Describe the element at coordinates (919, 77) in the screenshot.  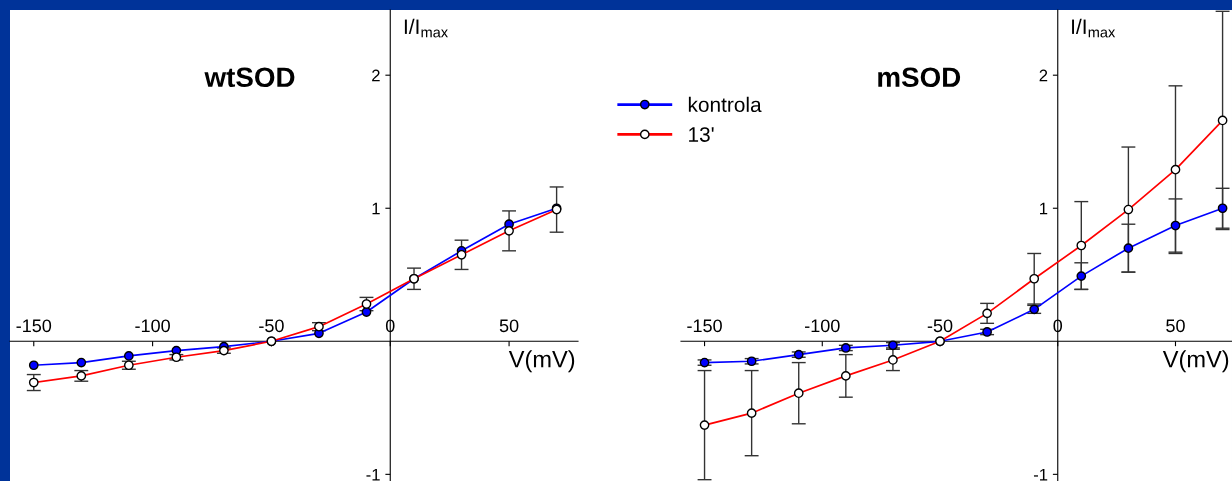
I see `text: mSOD` at that location.